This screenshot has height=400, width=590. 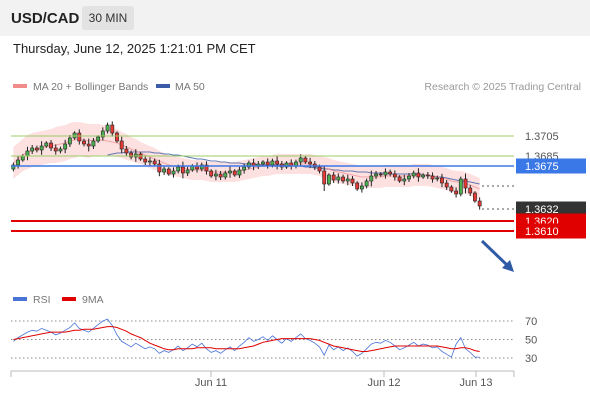 What do you see at coordinates (20, 86) in the screenshot?
I see `ma20-legend-swatch` at bounding box center [20, 86].